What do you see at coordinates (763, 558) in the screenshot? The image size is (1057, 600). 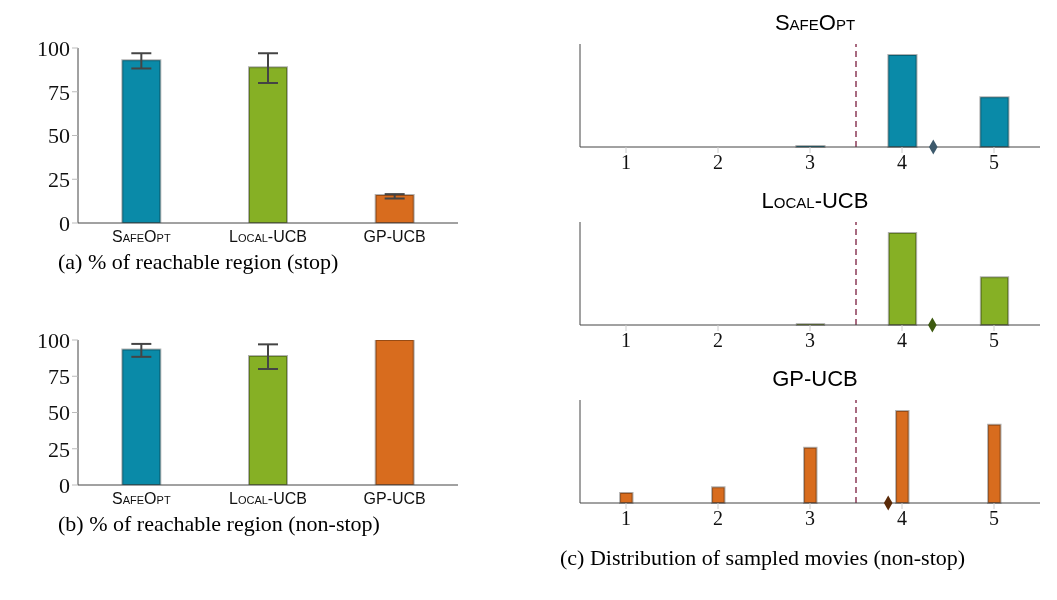 I see `text: (c) Distribution of sampled movies (non-stop)` at bounding box center [763, 558].